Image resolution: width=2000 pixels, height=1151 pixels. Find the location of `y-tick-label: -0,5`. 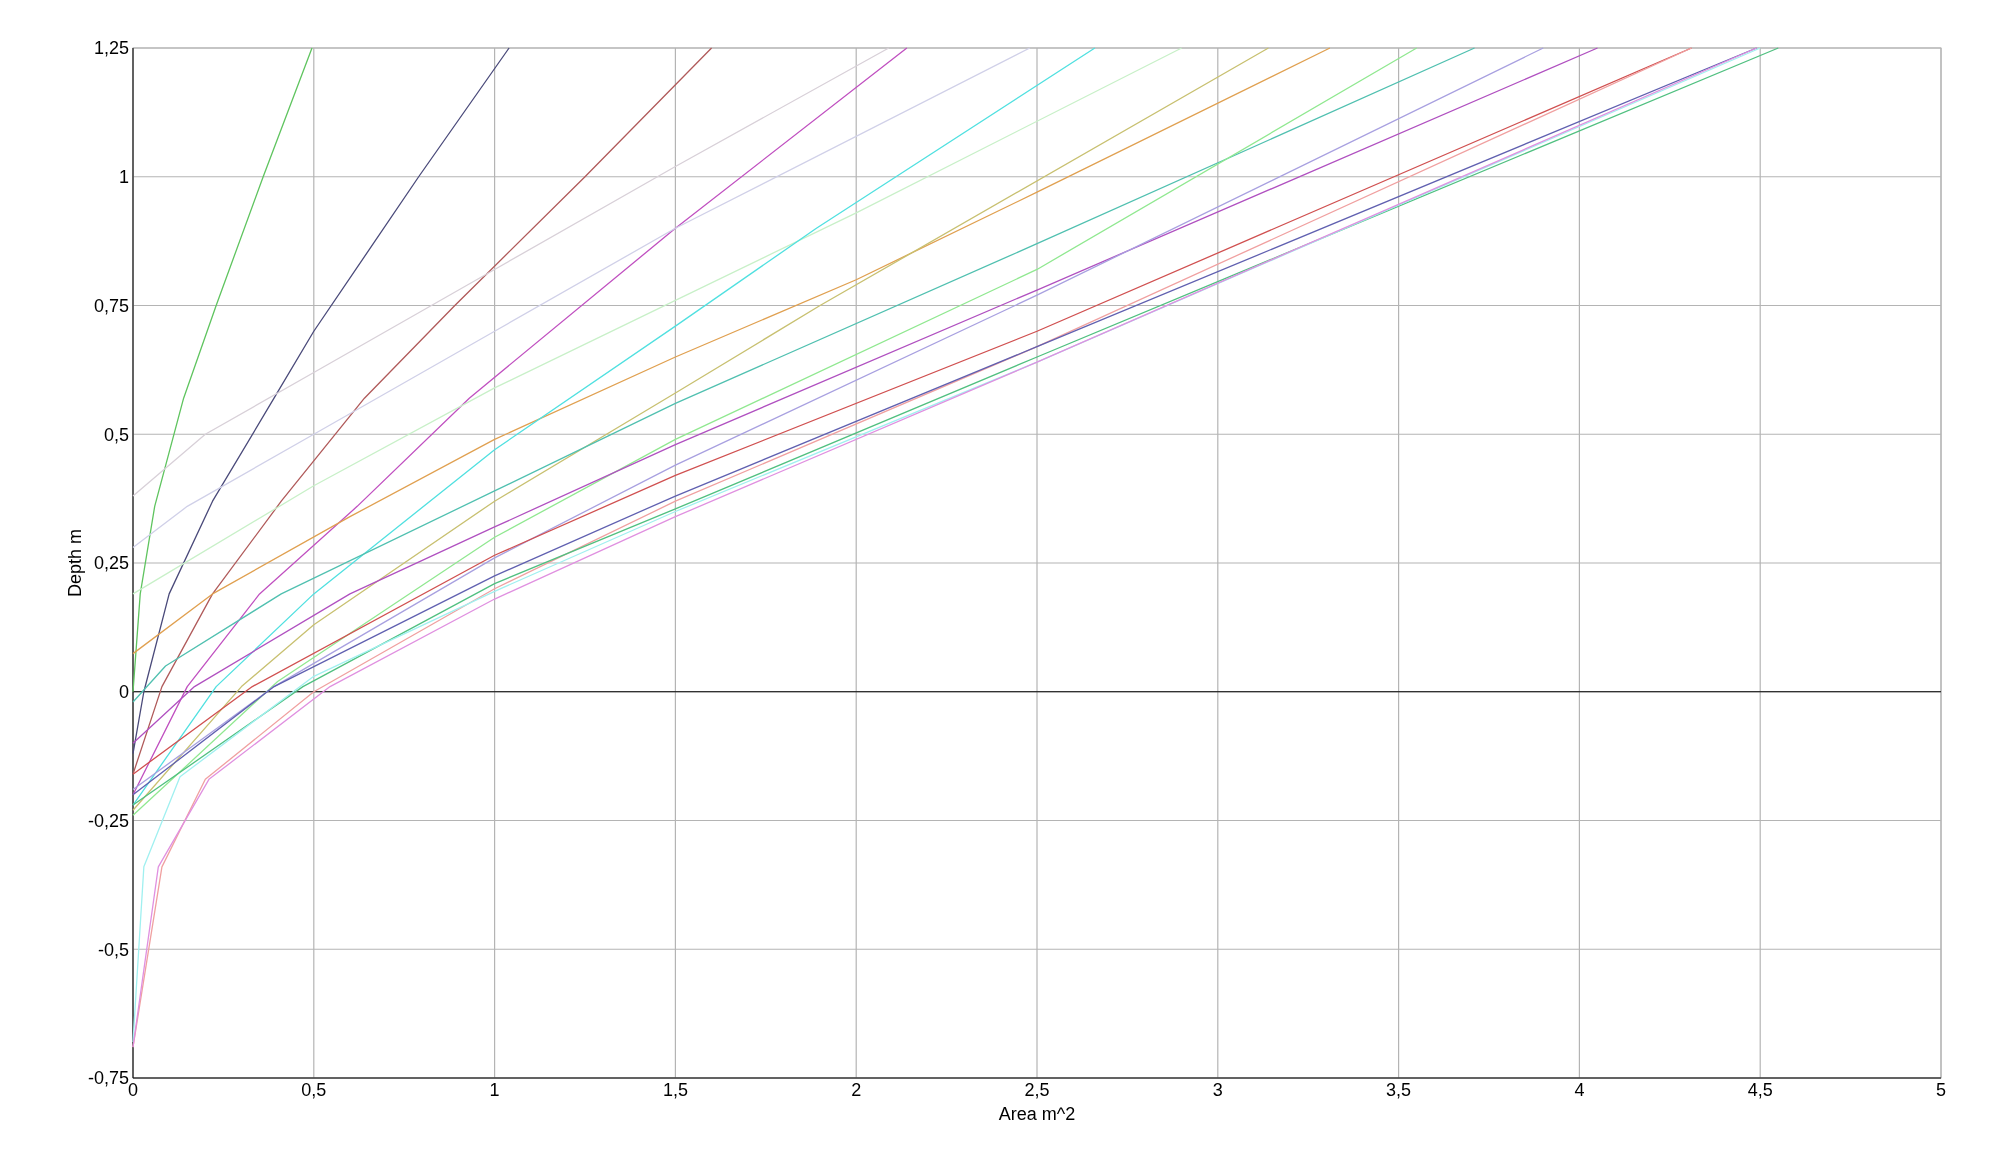

y-tick-label: -0,5 is located at coordinates (113, 949).